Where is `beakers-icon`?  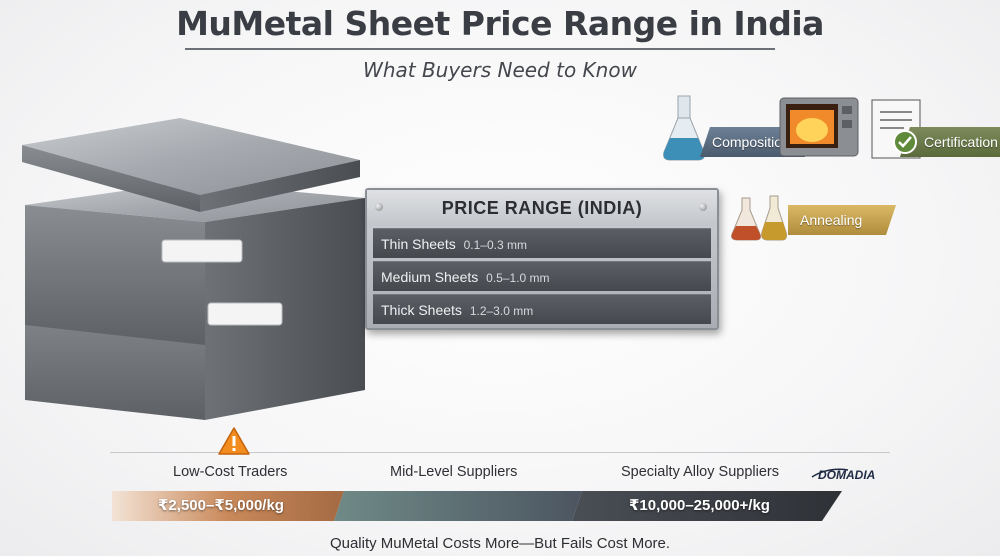 beakers-icon is located at coordinates (759, 218).